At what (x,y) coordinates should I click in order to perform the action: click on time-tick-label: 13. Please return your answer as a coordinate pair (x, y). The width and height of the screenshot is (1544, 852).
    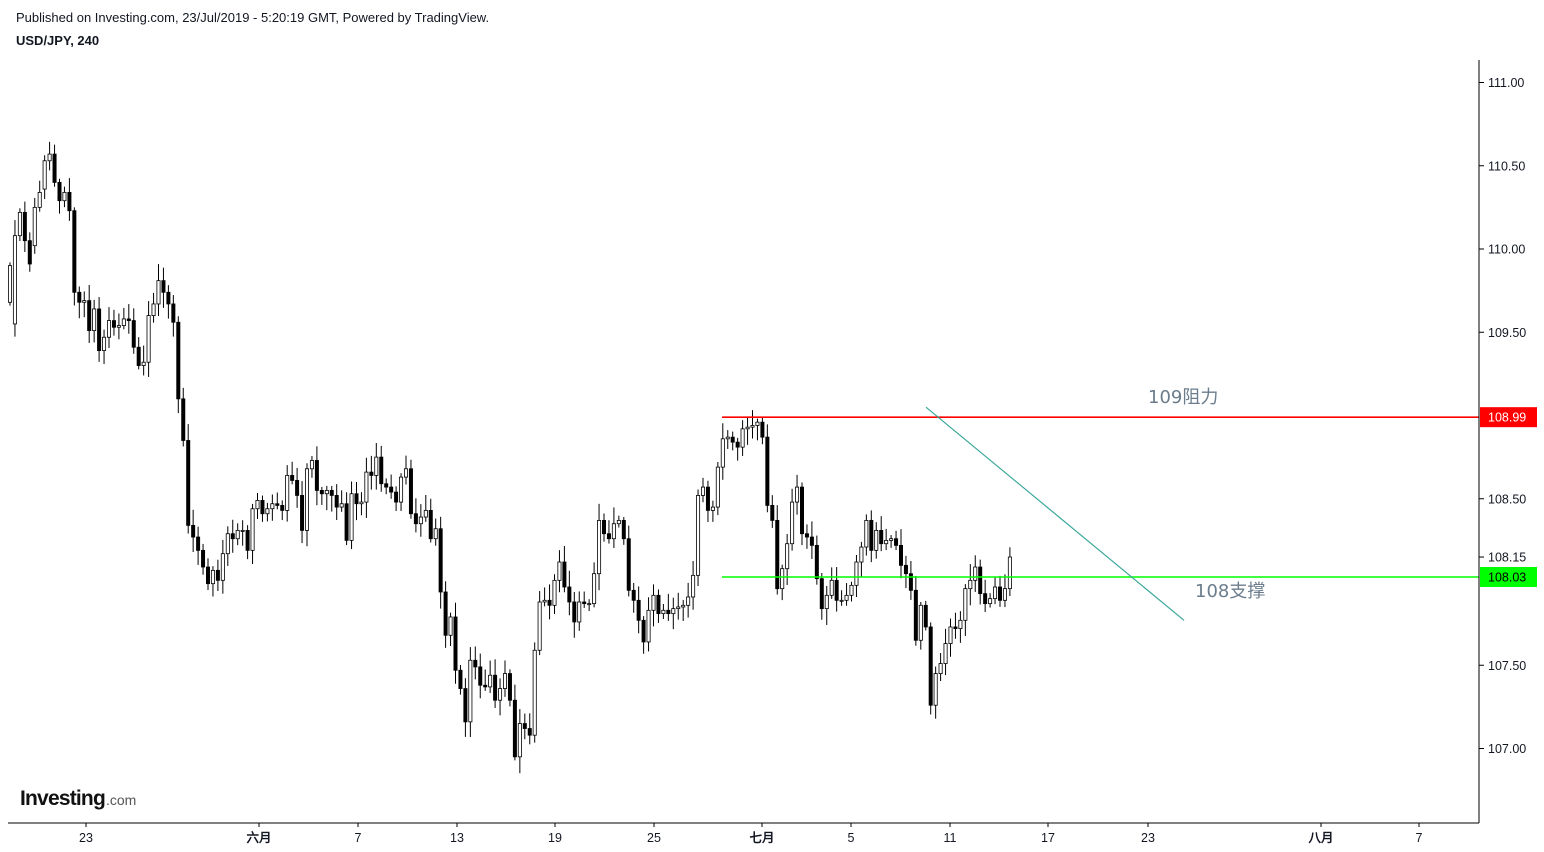
    Looking at the image, I should click on (457, 838).